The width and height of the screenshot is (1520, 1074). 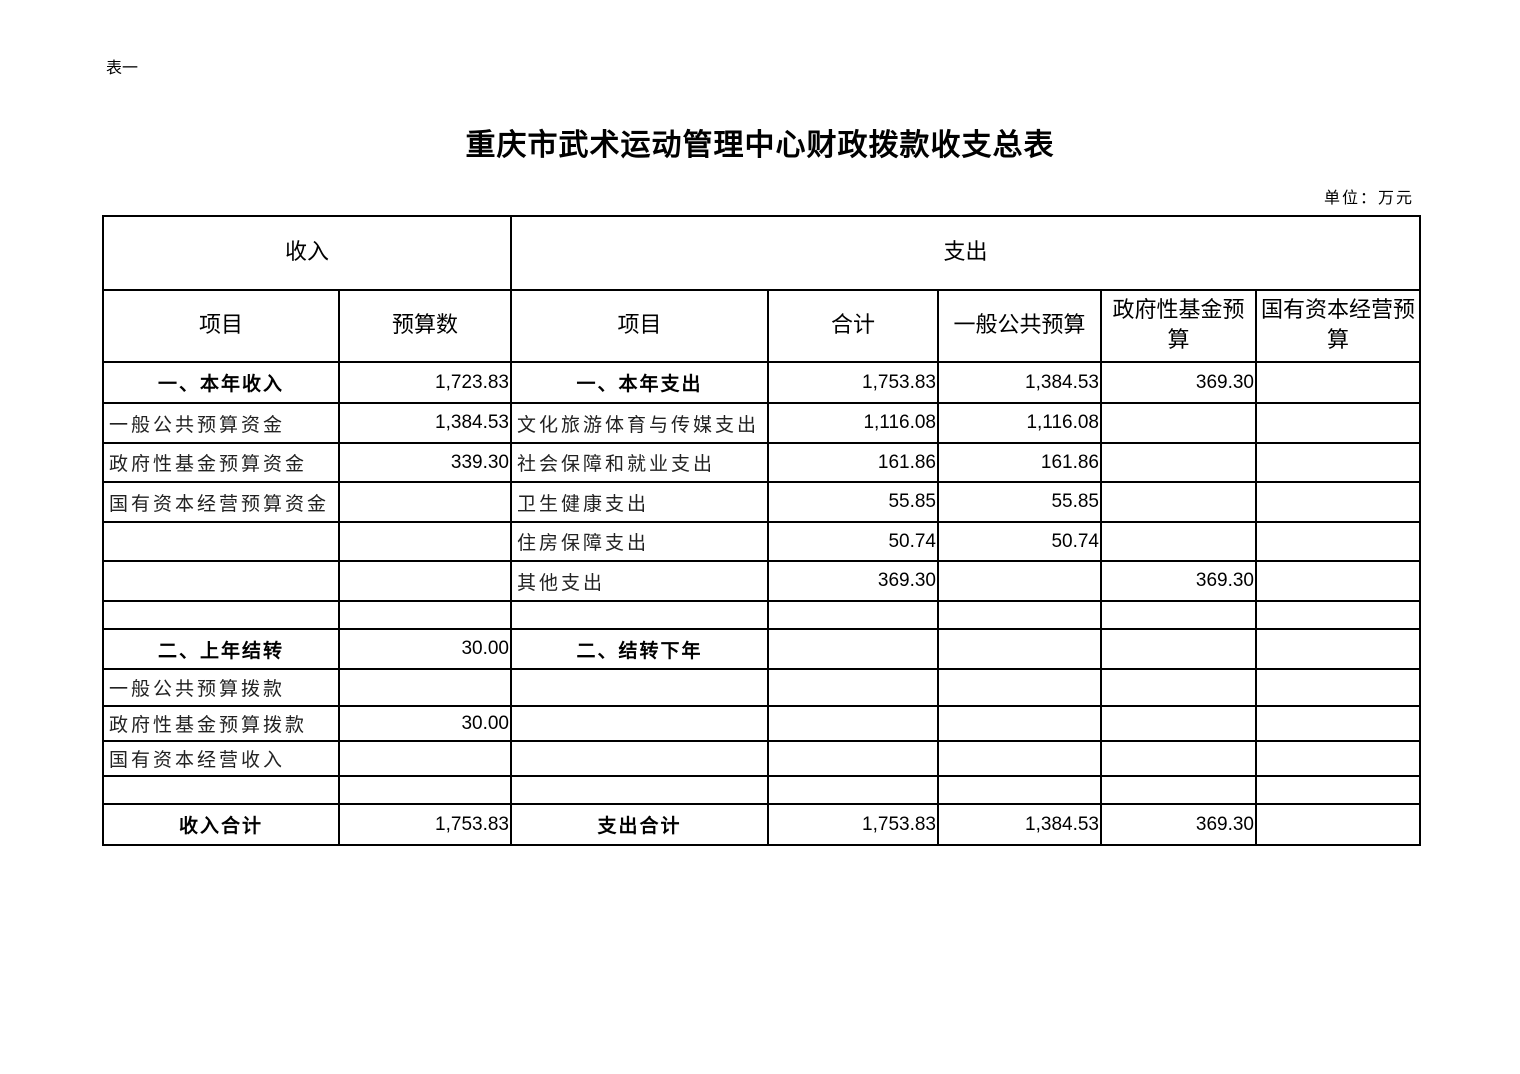 I want to click on table-row: 二、上年结转 30.00 二、结转下年, so click(x=761, y=649).